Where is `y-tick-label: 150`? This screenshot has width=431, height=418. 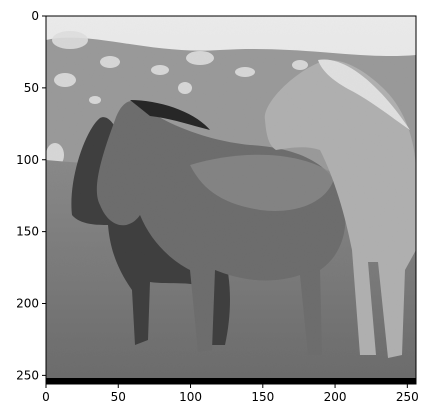
y-tick-label: 150 is located at coordinates (27, 232).